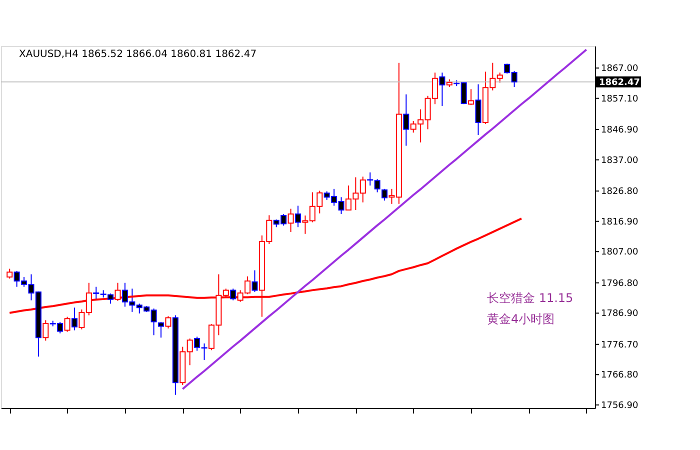 Image resolution: width=700 pixels, height=450 pixels. Describe the element at coordinates (619, 345) in the screenshot. I see `y-tick-label: 1776.70` at that location.